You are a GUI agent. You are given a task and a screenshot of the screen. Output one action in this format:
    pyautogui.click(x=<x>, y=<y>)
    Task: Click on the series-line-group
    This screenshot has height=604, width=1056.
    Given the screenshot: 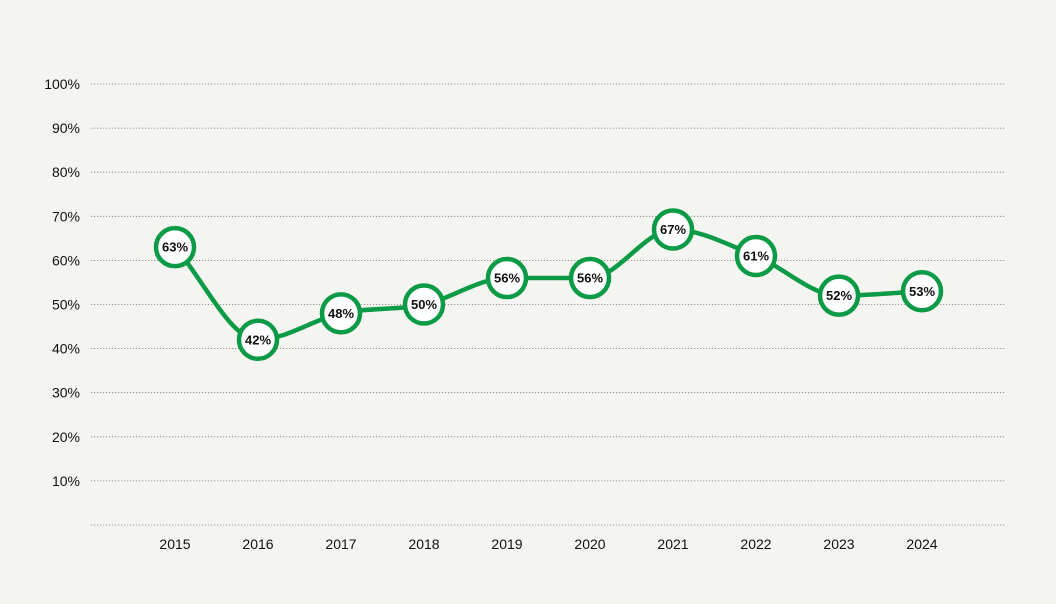 What is the action you would take?
    pyautogui.click(x=548, y=285)
    